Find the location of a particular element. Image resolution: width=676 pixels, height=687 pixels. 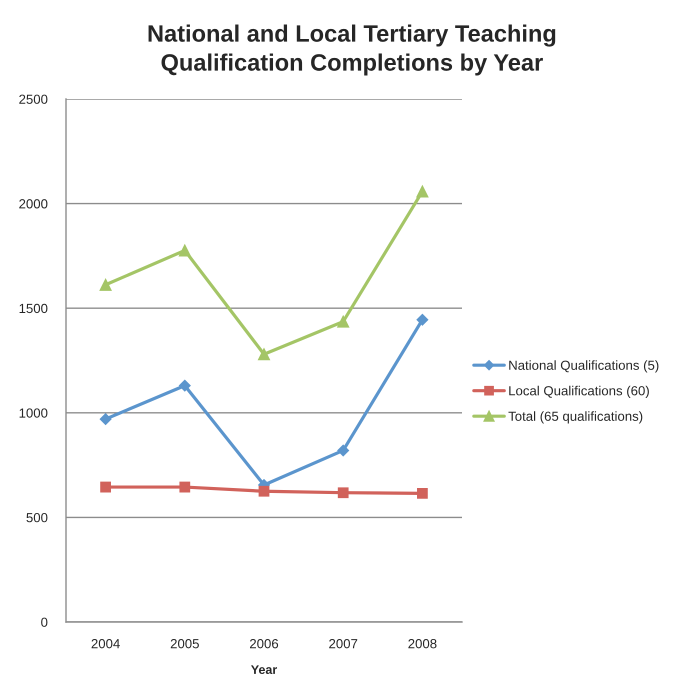

y-tick-label: 500 is located at coordinates (37, 517).